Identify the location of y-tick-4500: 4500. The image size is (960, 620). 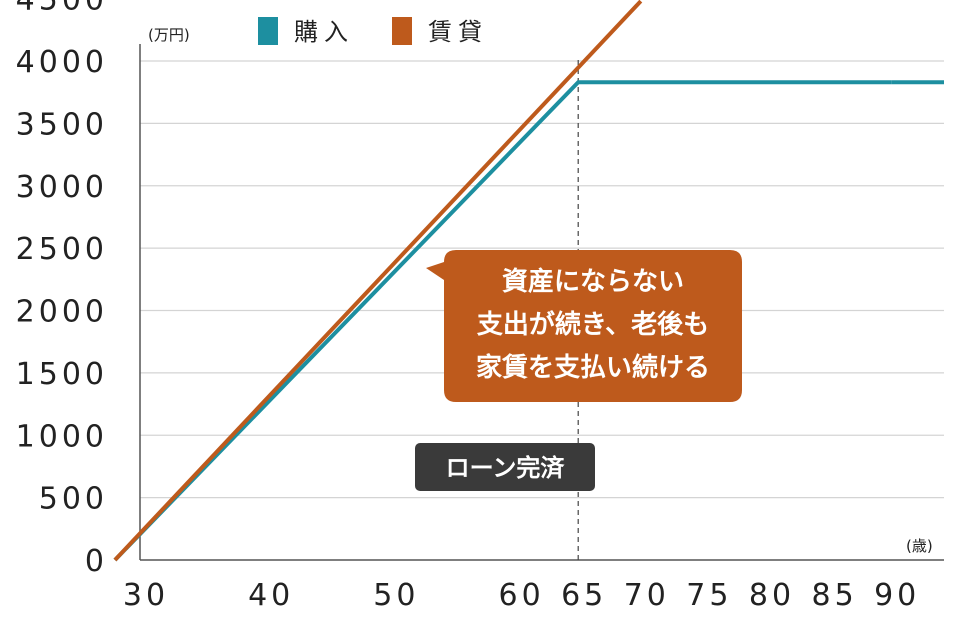
(62, 9).